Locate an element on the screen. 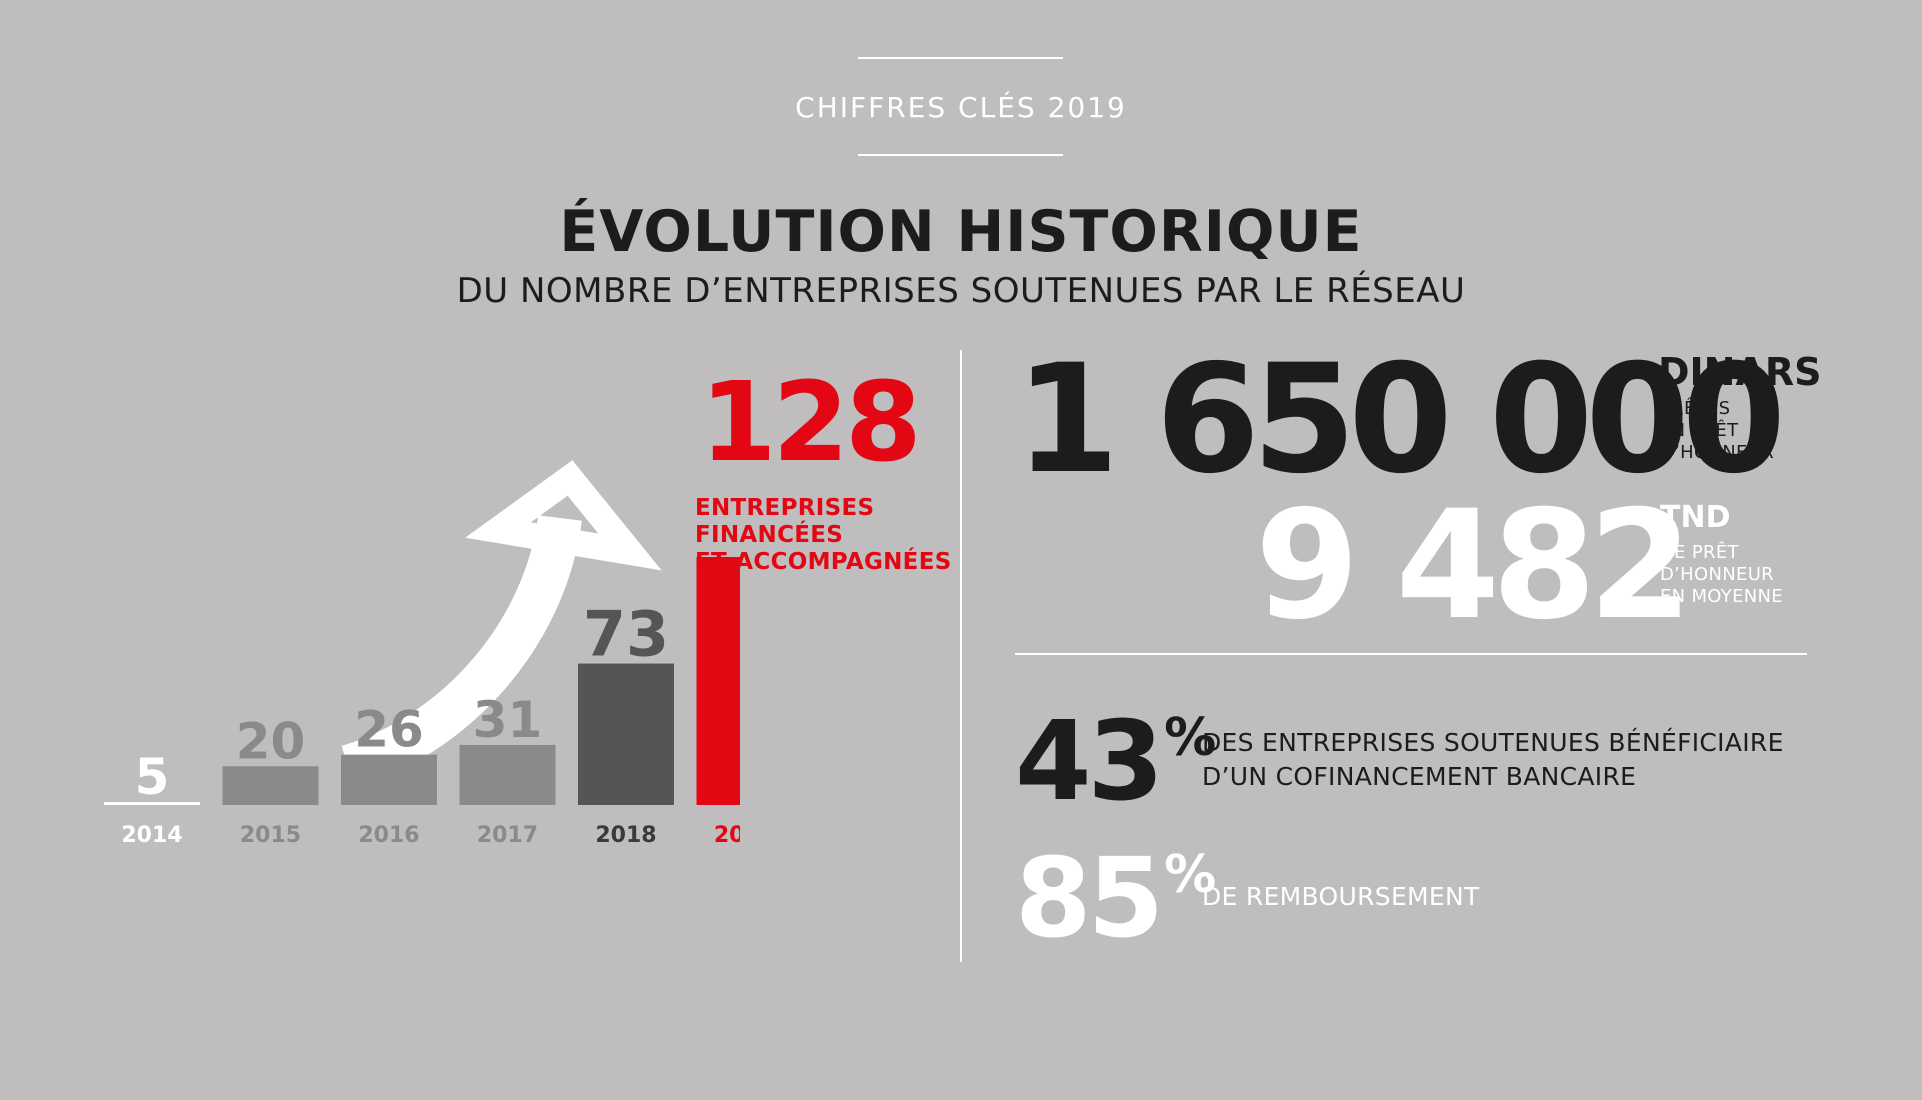 The image size is (1922, 1100). value-label-2016: 26 is located at coordinates (389, 730).